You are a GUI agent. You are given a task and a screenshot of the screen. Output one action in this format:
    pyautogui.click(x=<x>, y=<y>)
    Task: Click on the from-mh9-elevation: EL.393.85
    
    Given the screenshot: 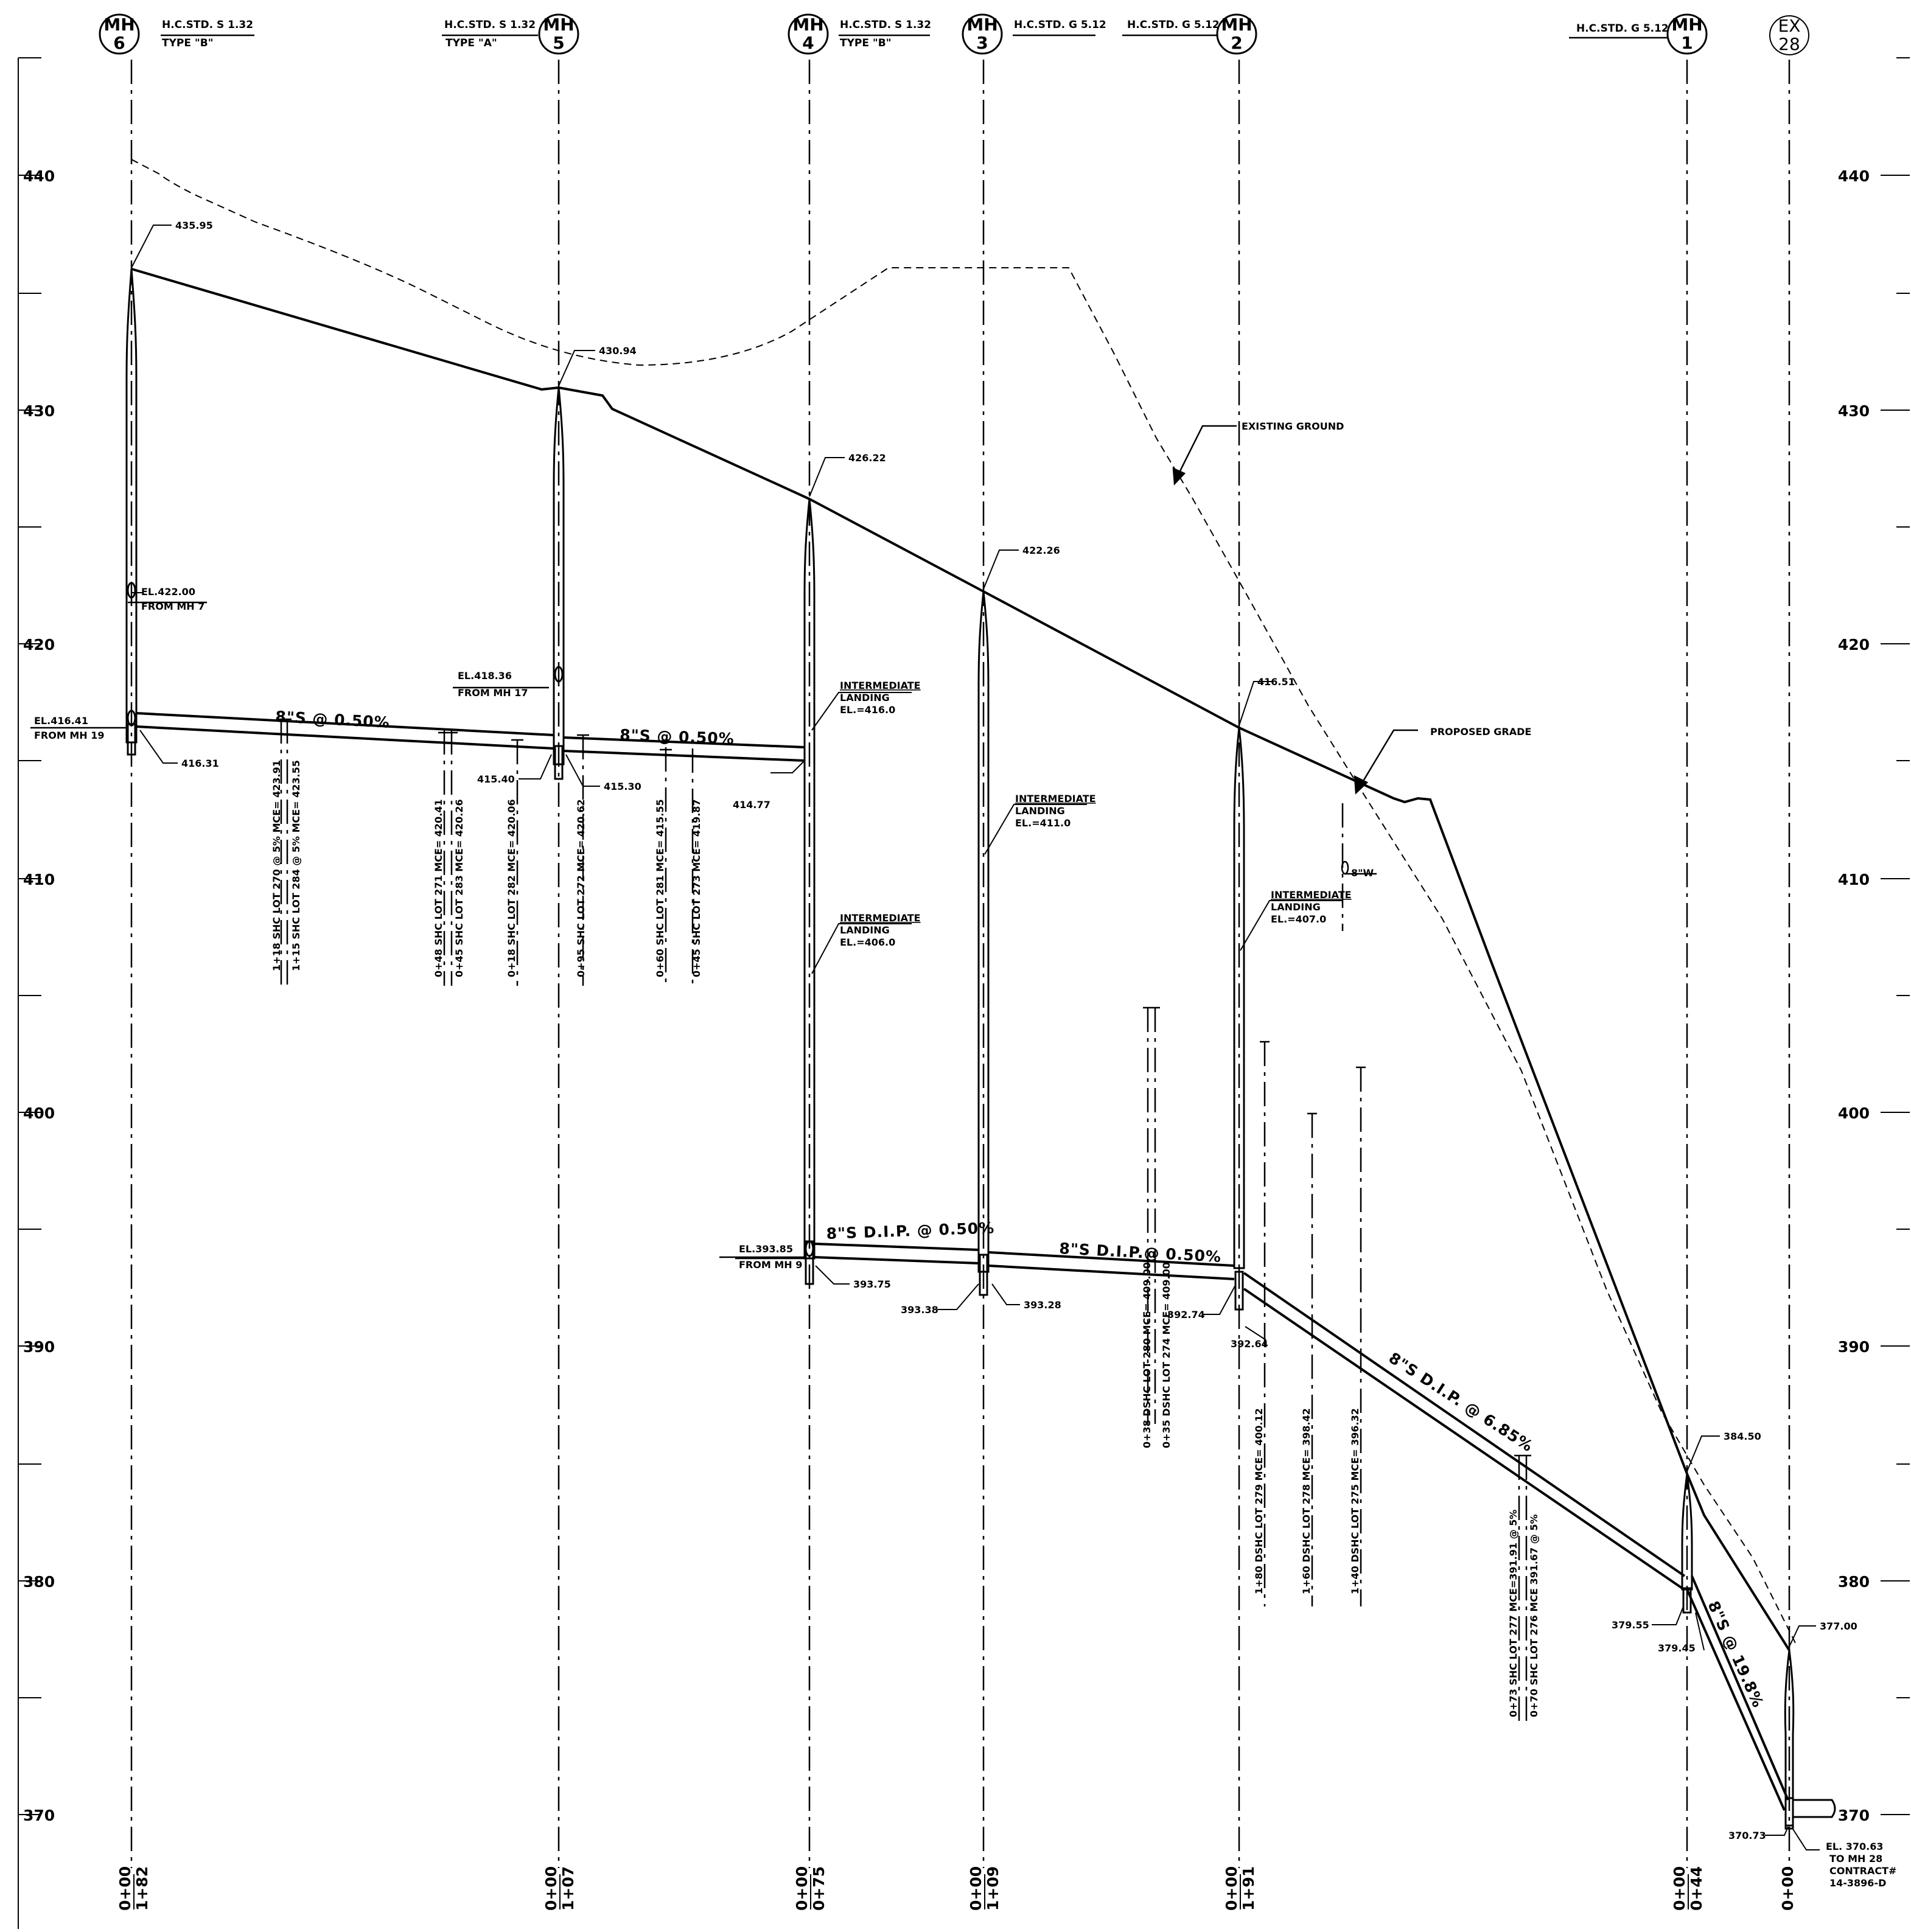 What is the action you would take?
    pyautogui.click(x=766, y=1249)
    